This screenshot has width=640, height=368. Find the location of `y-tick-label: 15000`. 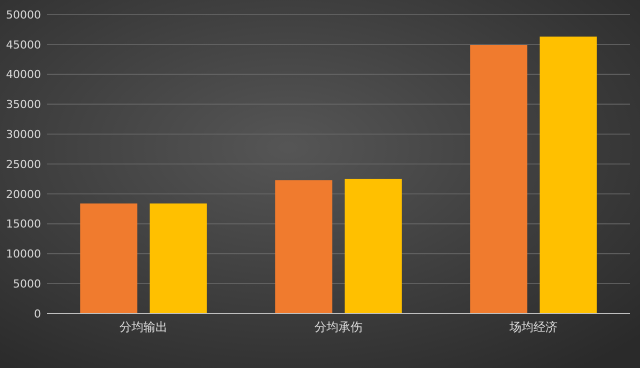

y-tick-label: 15000 is located at coordinates (23, 224).